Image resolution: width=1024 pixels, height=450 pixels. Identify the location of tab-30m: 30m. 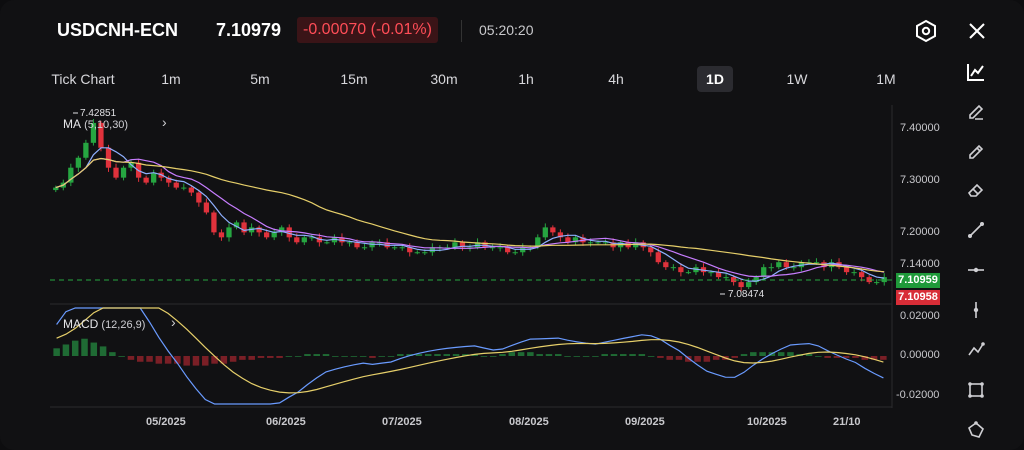
(444, 79).